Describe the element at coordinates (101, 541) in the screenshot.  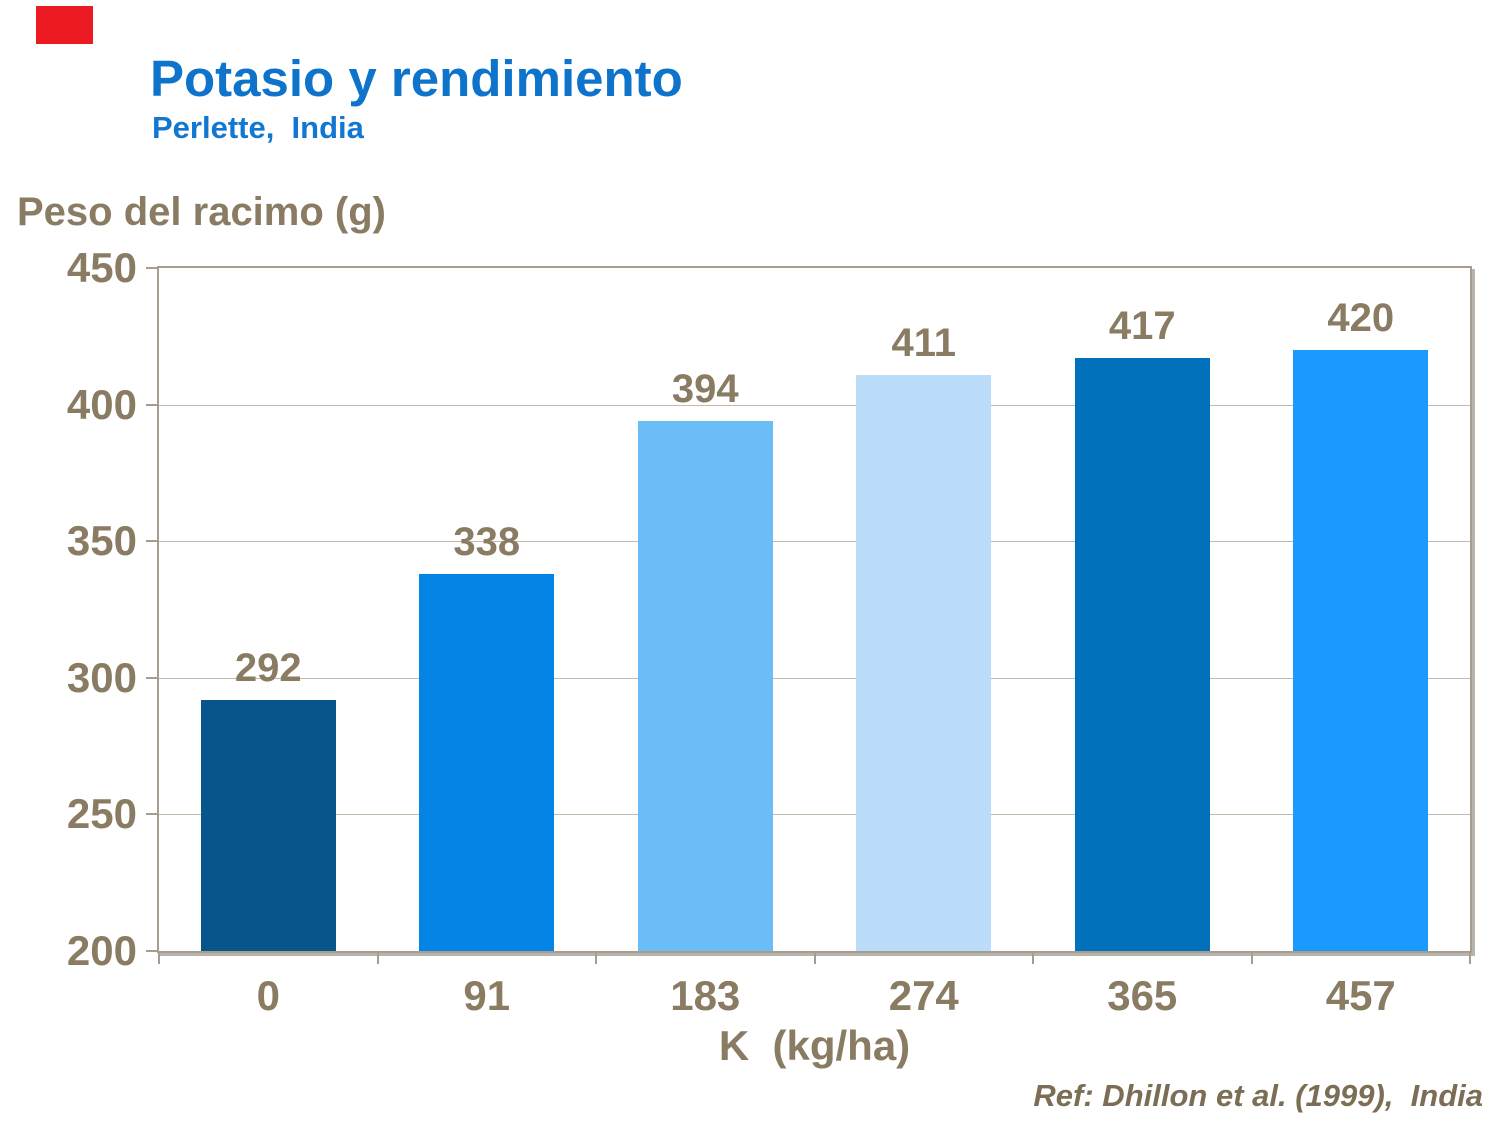
I see `y-tick-label: 350` at that location.